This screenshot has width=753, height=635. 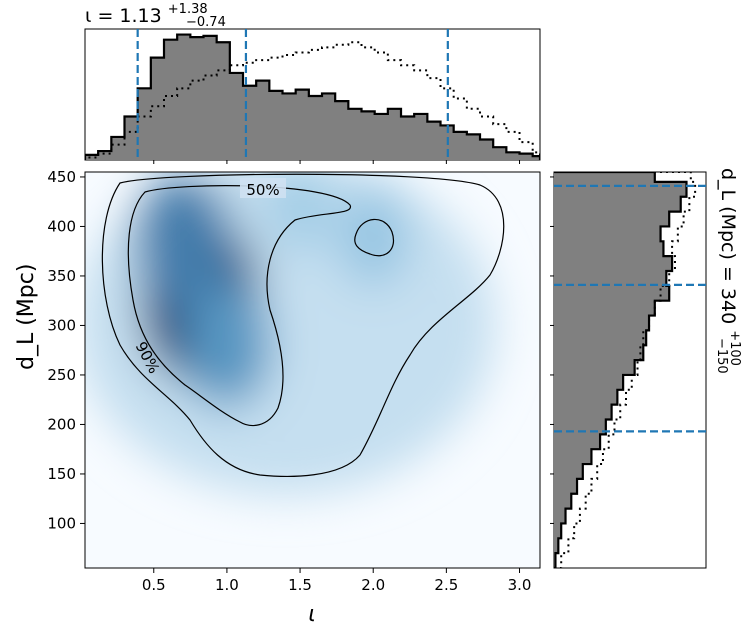 I want to click on x-tick-label-1: 1.0, so click(x=227, y=585).